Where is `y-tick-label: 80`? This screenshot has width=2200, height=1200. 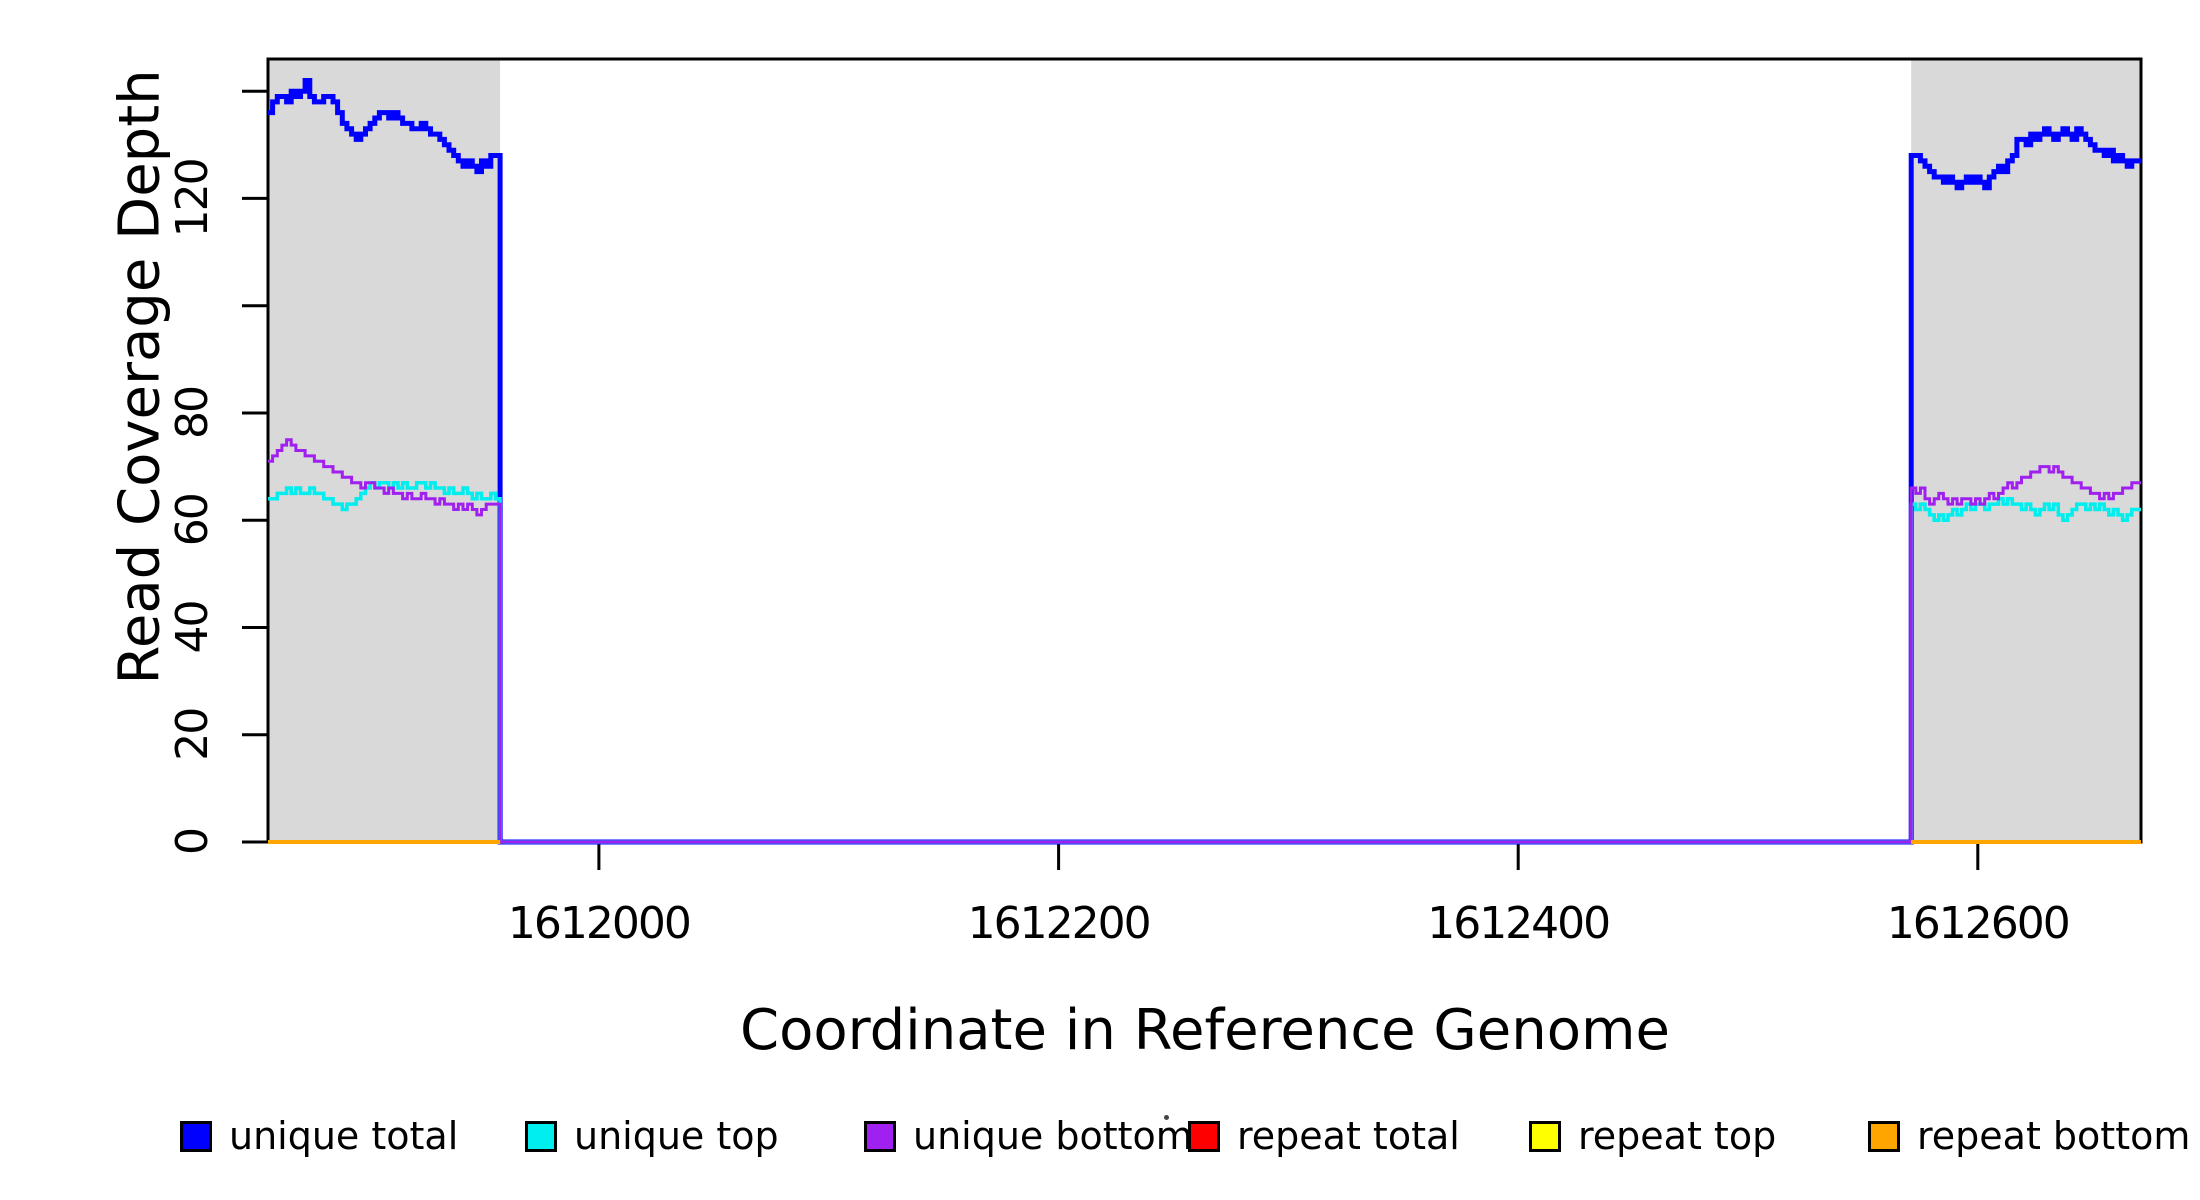
y-tick-label: 80 is located at coordinates (192, 413).